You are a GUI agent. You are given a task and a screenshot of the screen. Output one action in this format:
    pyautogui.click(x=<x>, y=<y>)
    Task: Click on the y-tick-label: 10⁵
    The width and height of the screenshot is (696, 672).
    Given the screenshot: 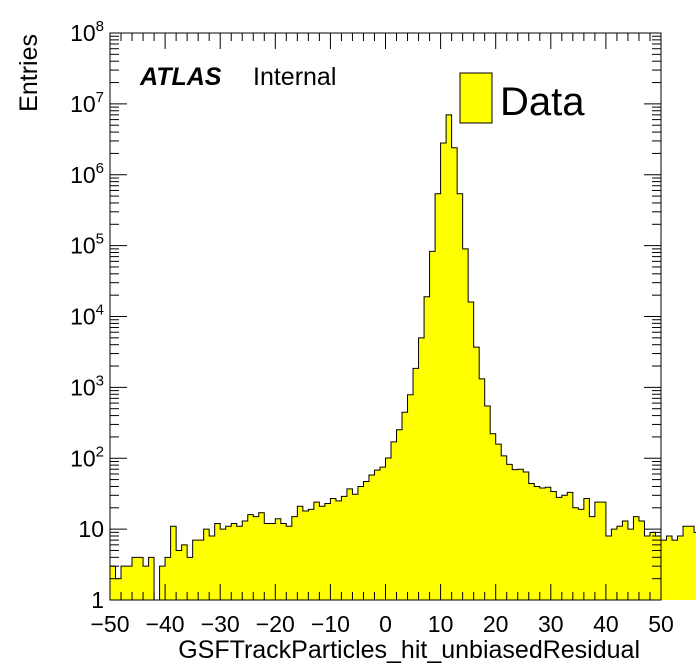 What is the action you would take?
    pyautogui.click(x=87, y=245)
    